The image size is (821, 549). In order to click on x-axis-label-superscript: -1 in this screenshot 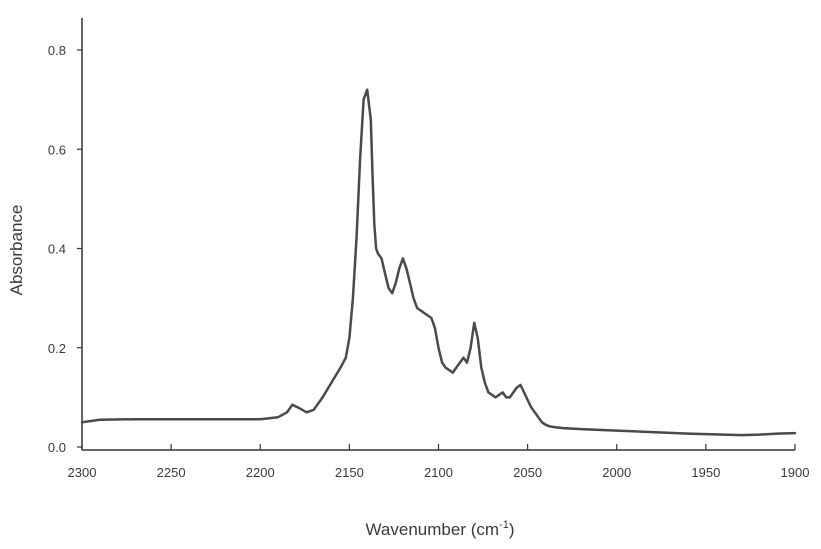, I will do `click(504, 525)`.